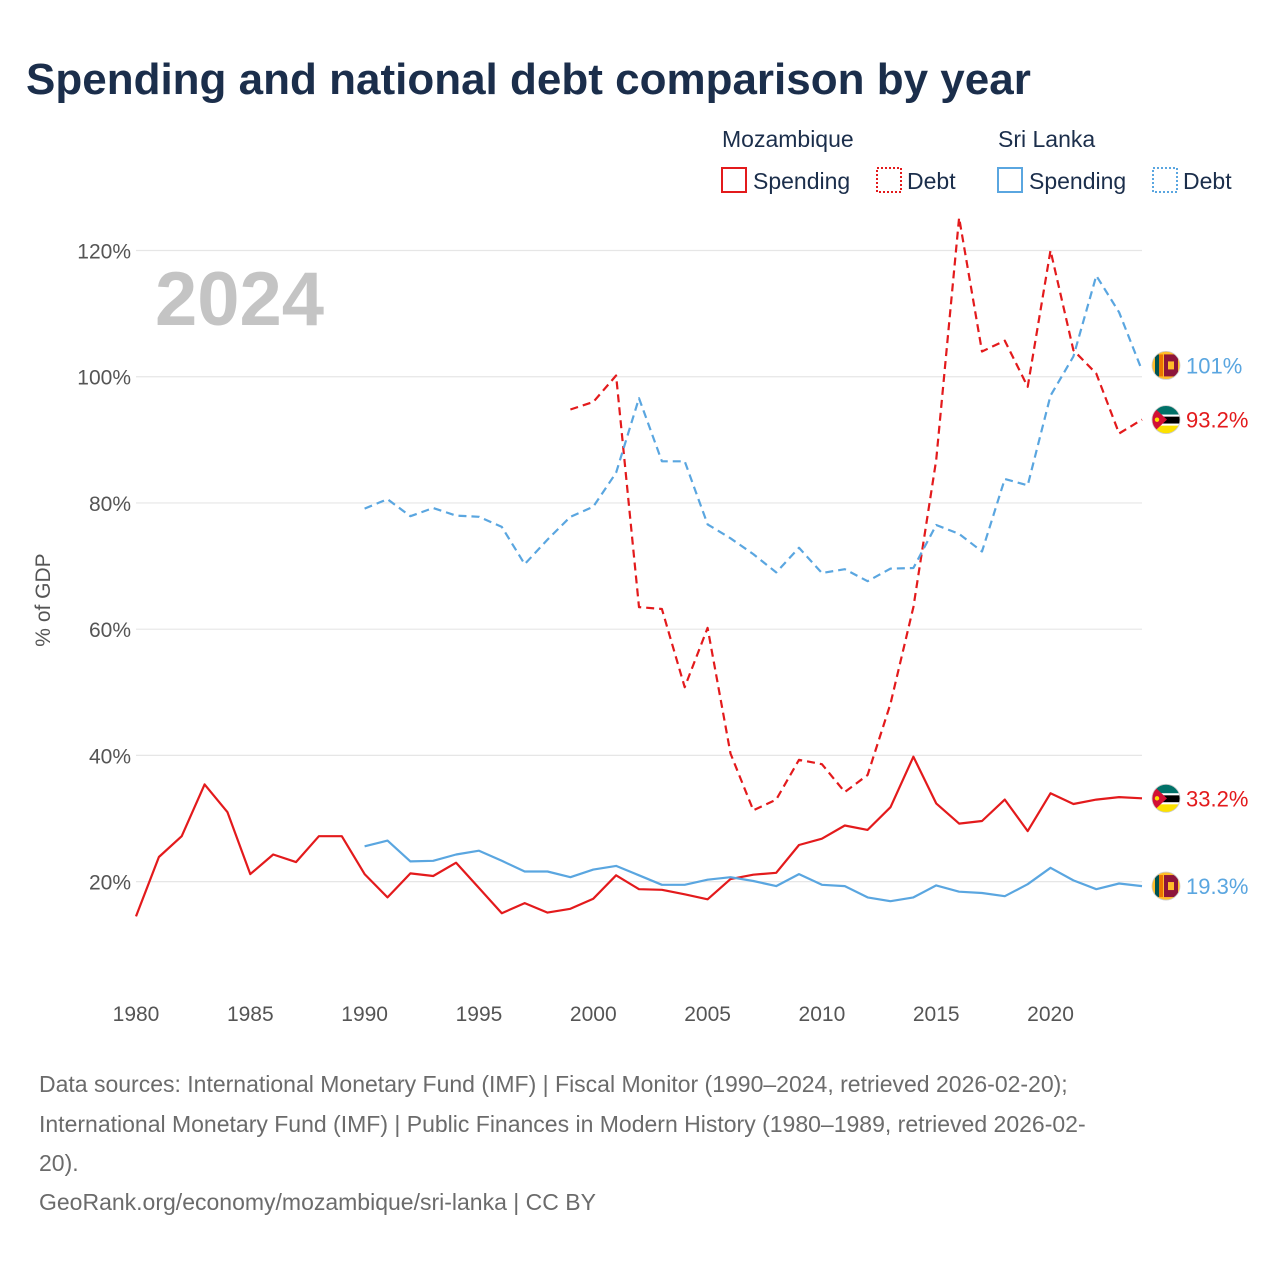  I want to click on y-tick-label: 20%, so click(110, 883).